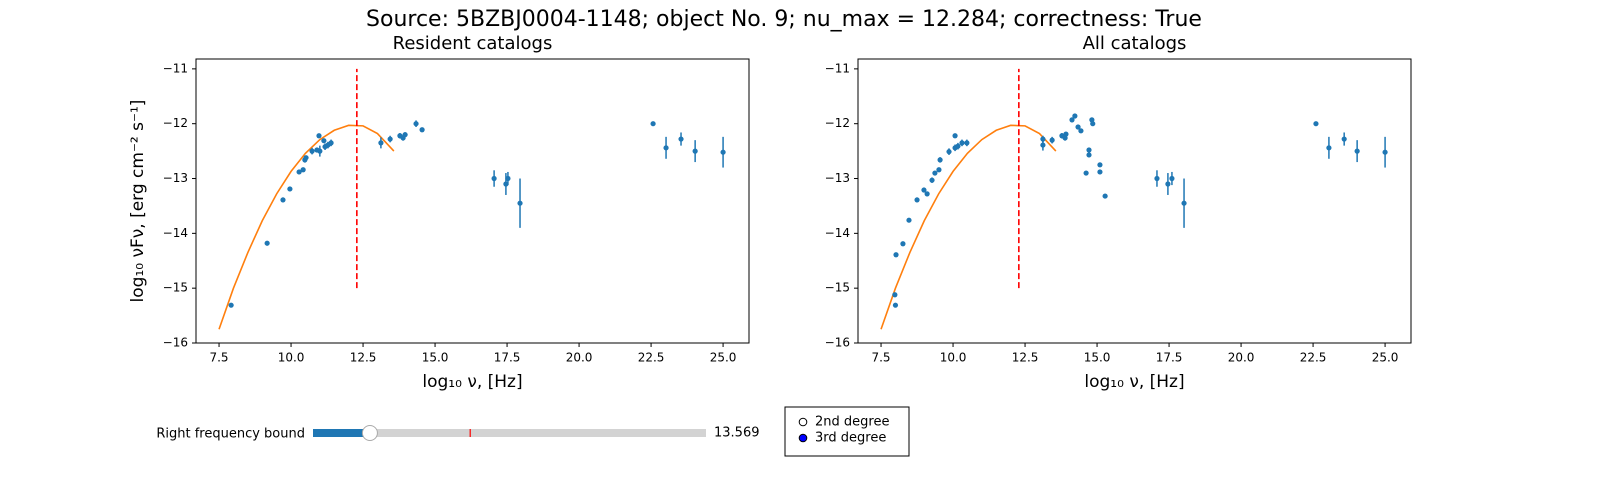 This screenshot has height=500, width=1600. I want to click on axes-title: Resident catalogs, so click(473, 43).